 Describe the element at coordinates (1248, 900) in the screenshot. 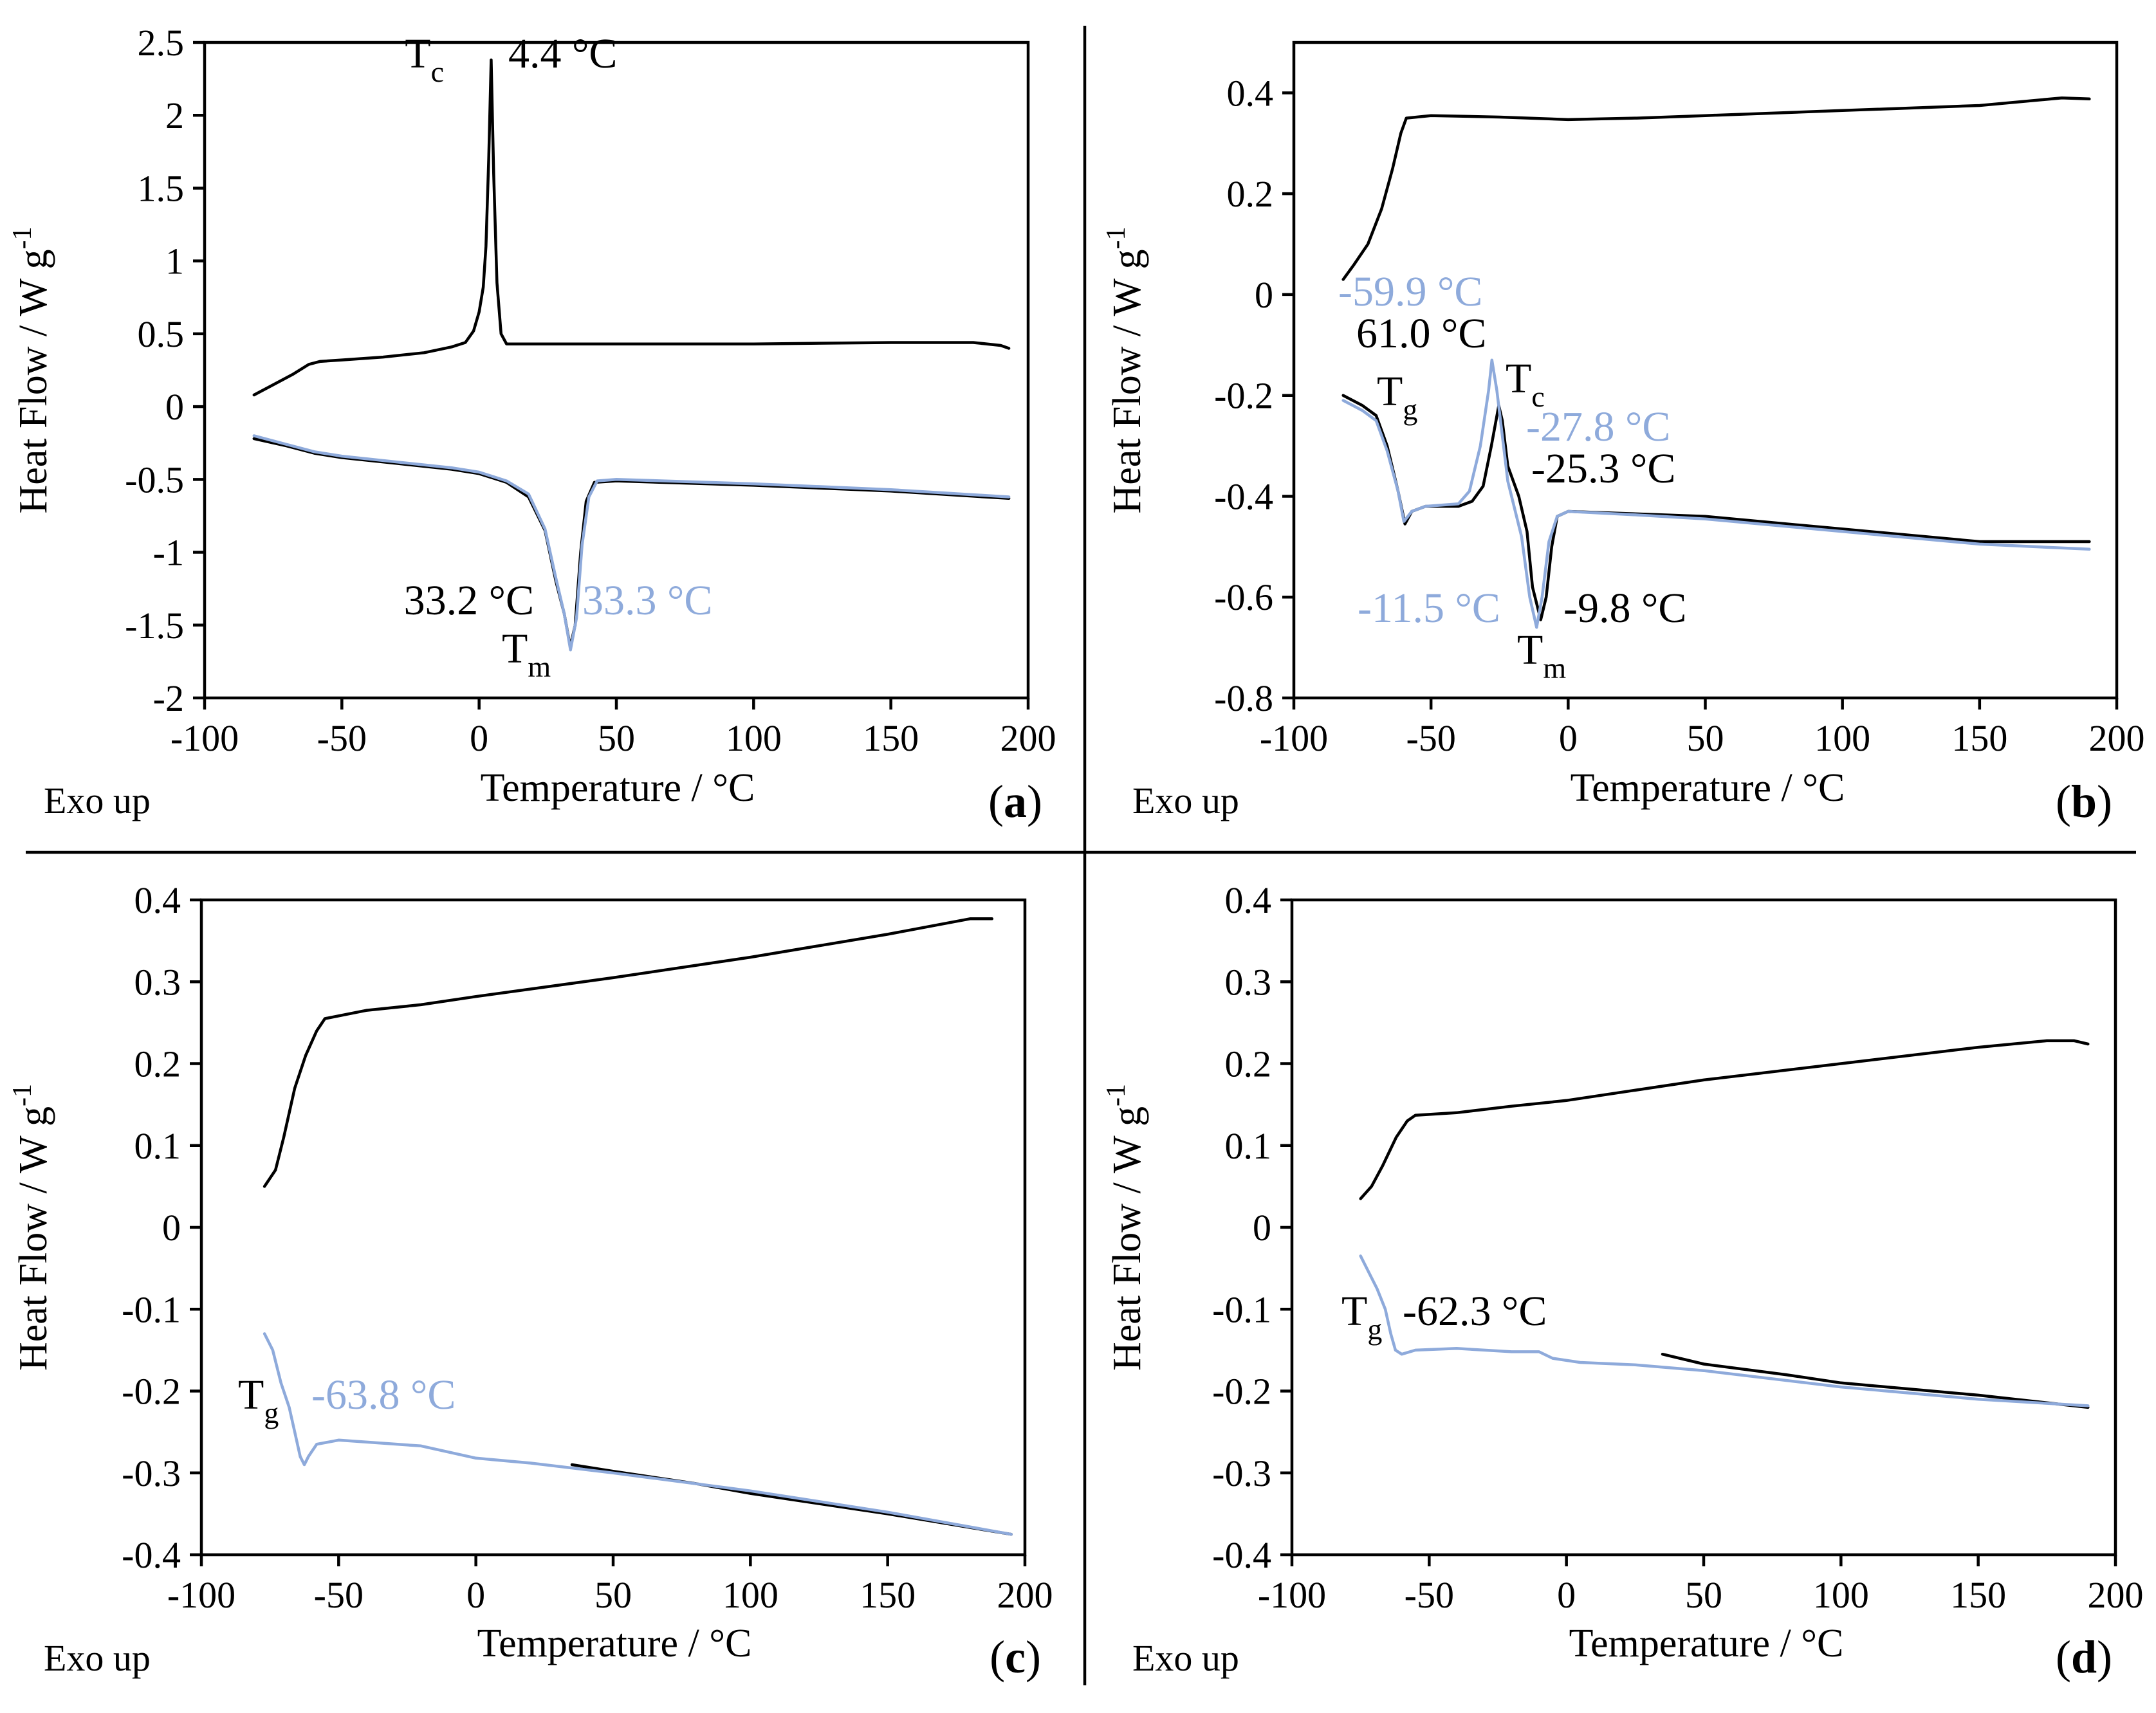

I see `y-tick-label: 0.4` at that location.